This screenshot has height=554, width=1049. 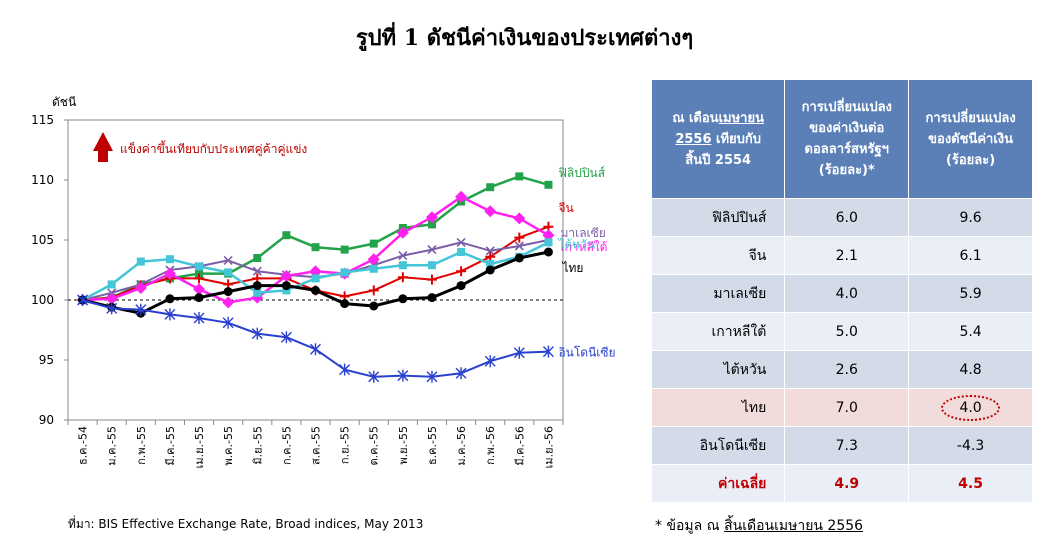 What do you see at coordinates (432, 445) in the screenshot?
I see `x-tick-label: ธ.ค.-55` at bounding box center [432, 445].